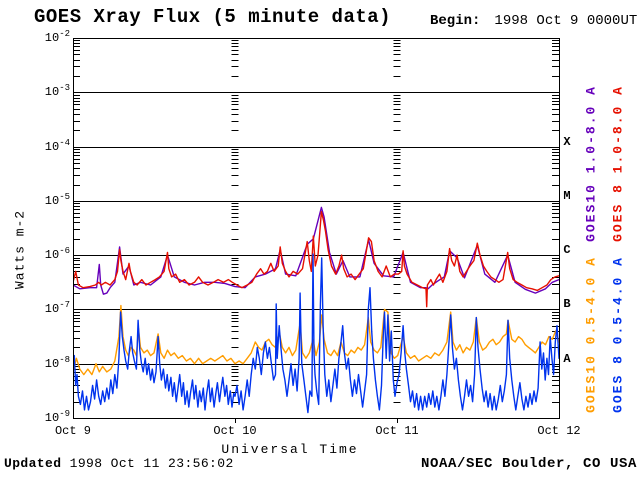 Image resolution: width=640 pixels, height=480 pixels. I want to click on legend-entry: GOES 8 0.5-4.0 A, so click(618, 334).